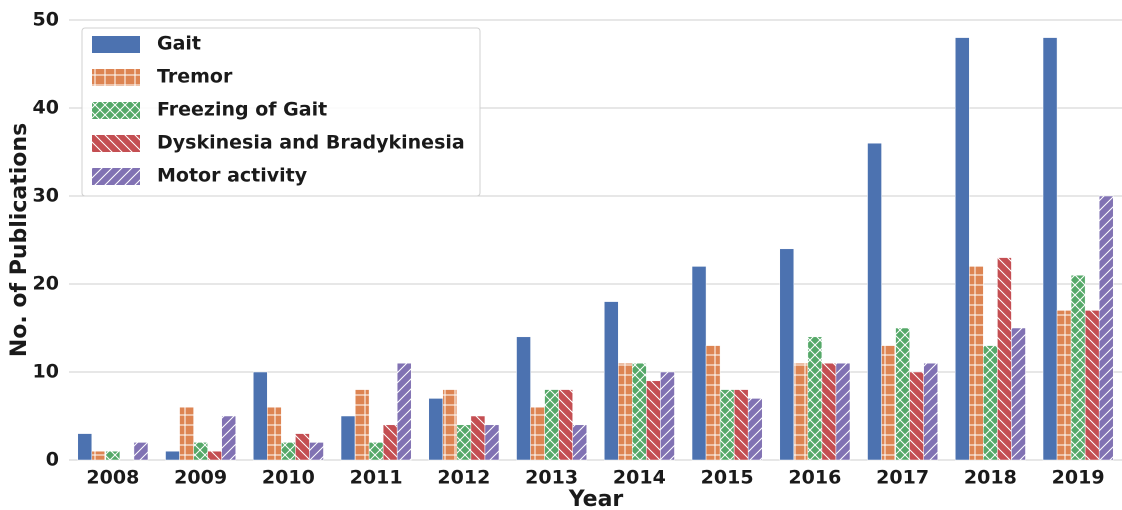 This screenshot has width=1122, height=510. What do you see at coordinates (990, 478) in the screenshot?
I see `x-tick-label: 2018` at bounding box center [990, 478].